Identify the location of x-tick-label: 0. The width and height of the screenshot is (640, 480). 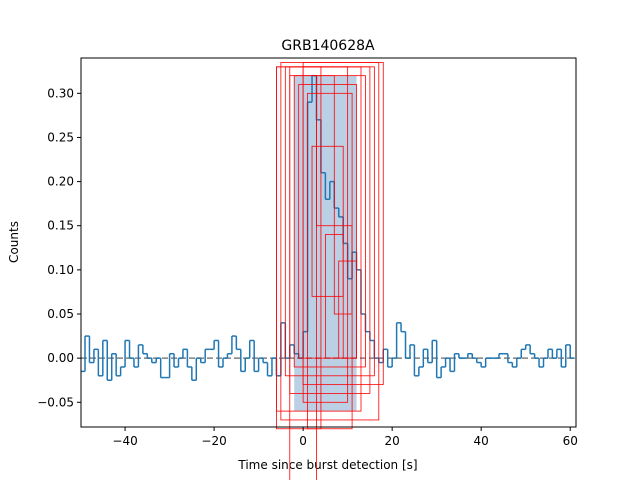
(303, 441).